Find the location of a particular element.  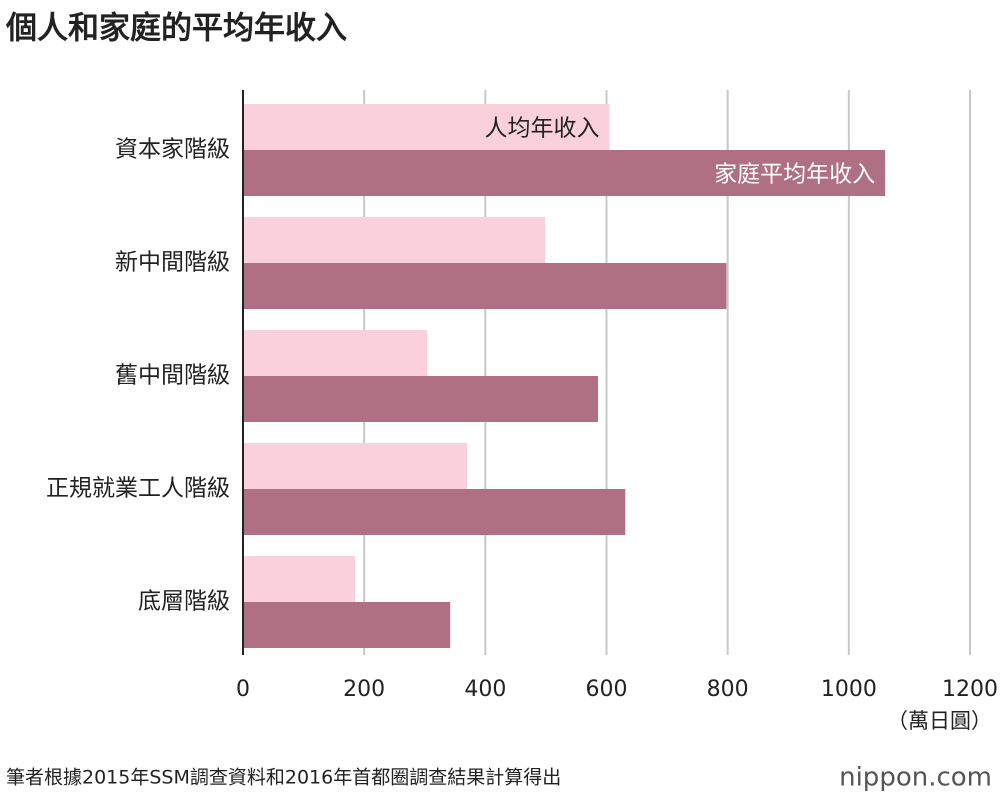

brand-logo: nippon.com is located at coordinates (915, 778).